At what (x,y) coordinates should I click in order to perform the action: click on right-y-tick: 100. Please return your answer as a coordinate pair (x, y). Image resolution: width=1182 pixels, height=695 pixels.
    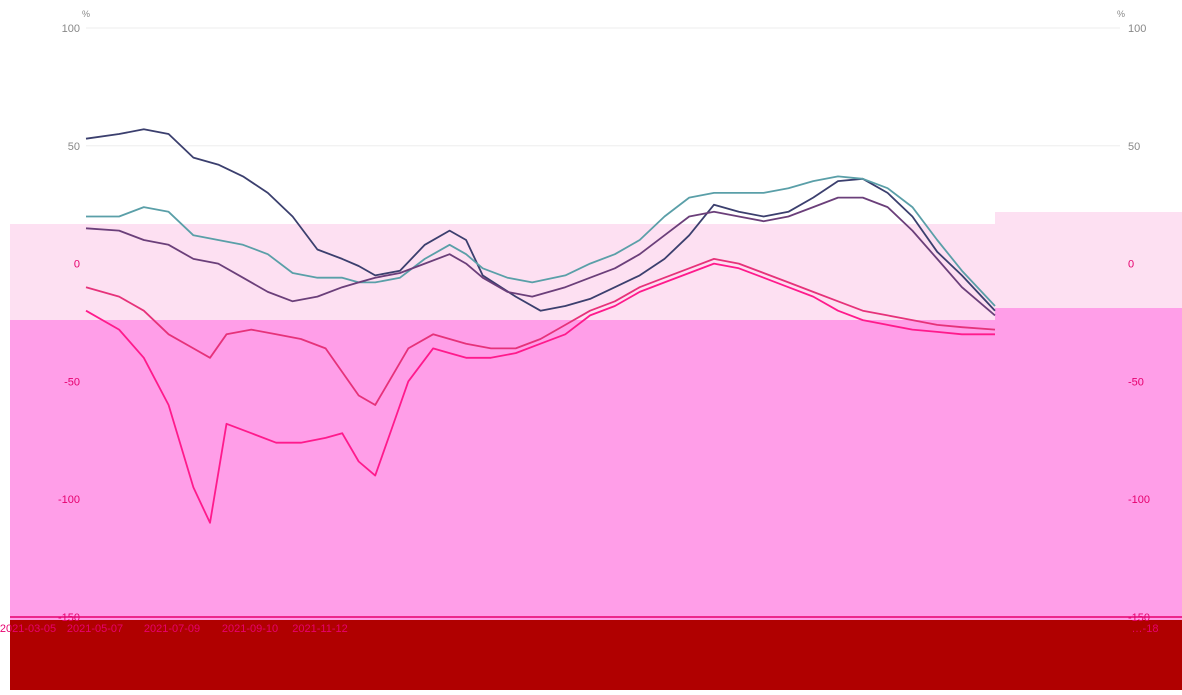
    Looking at the image, I should click on (1137, 29).